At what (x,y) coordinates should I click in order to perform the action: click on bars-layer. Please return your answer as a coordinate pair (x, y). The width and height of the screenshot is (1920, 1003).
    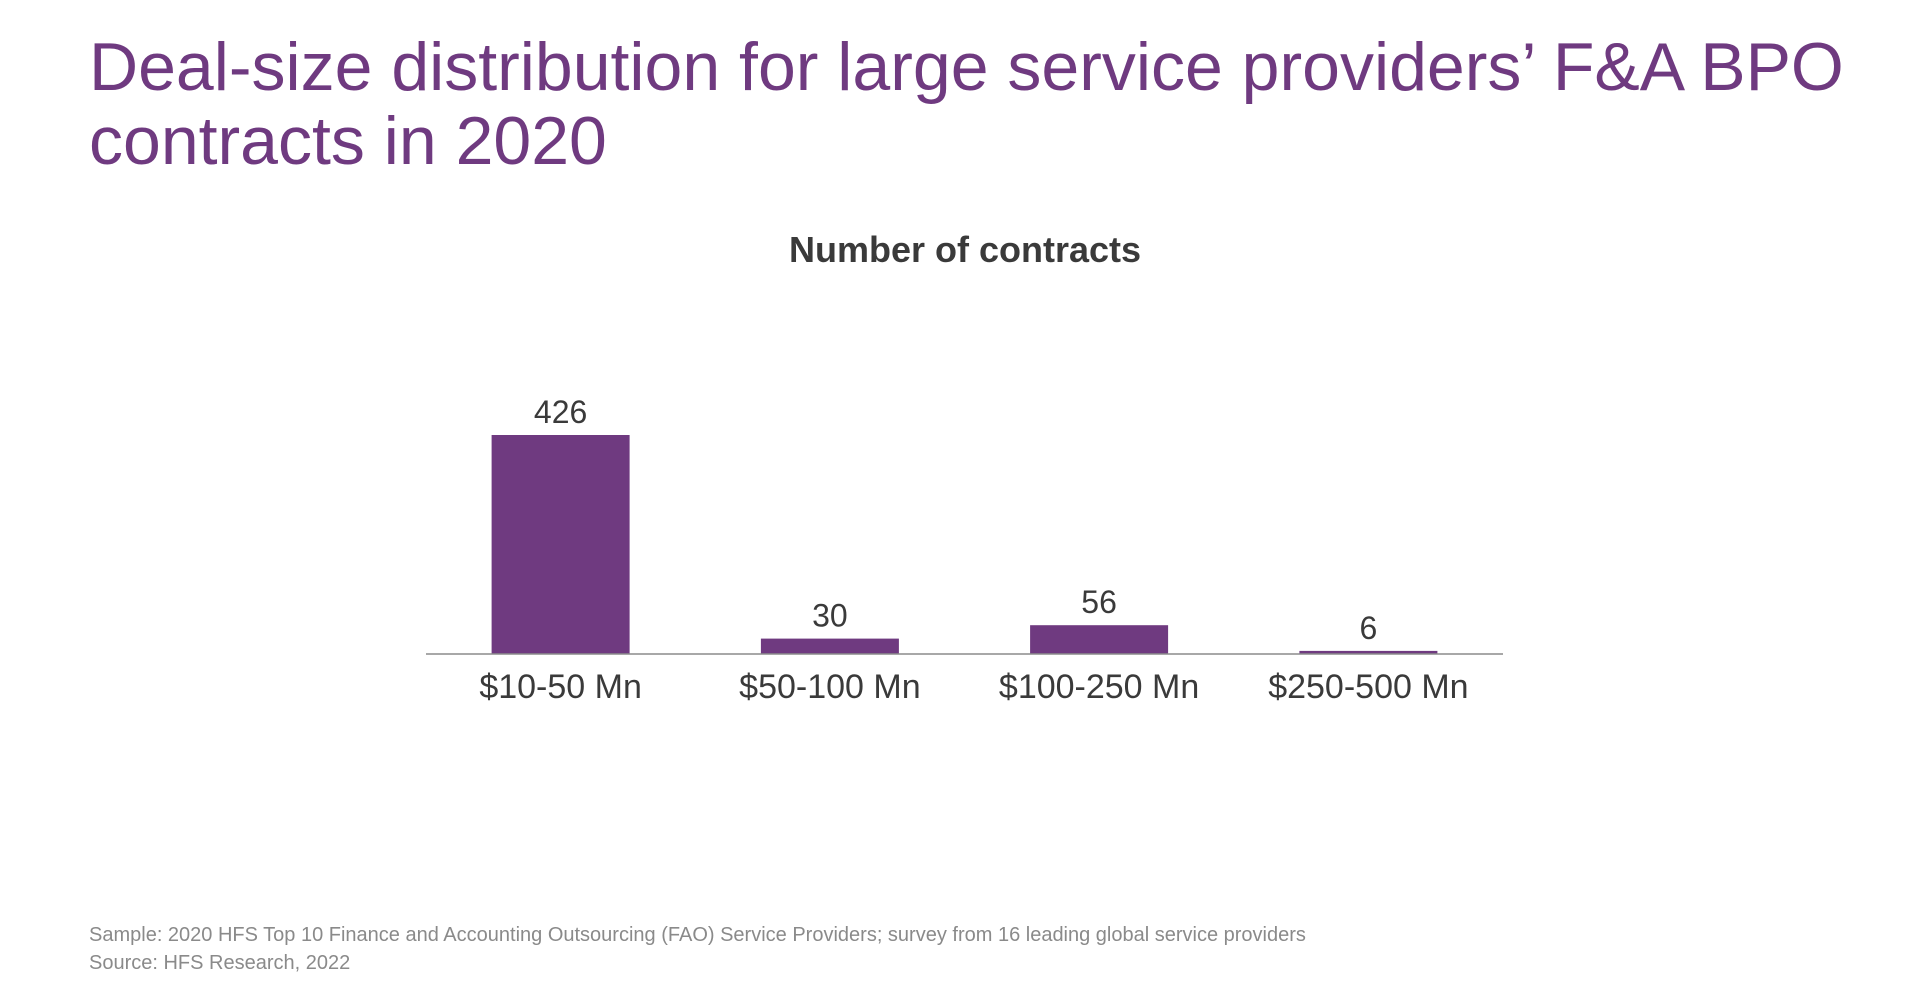
    Looking at the image, I should click on (964, 544).